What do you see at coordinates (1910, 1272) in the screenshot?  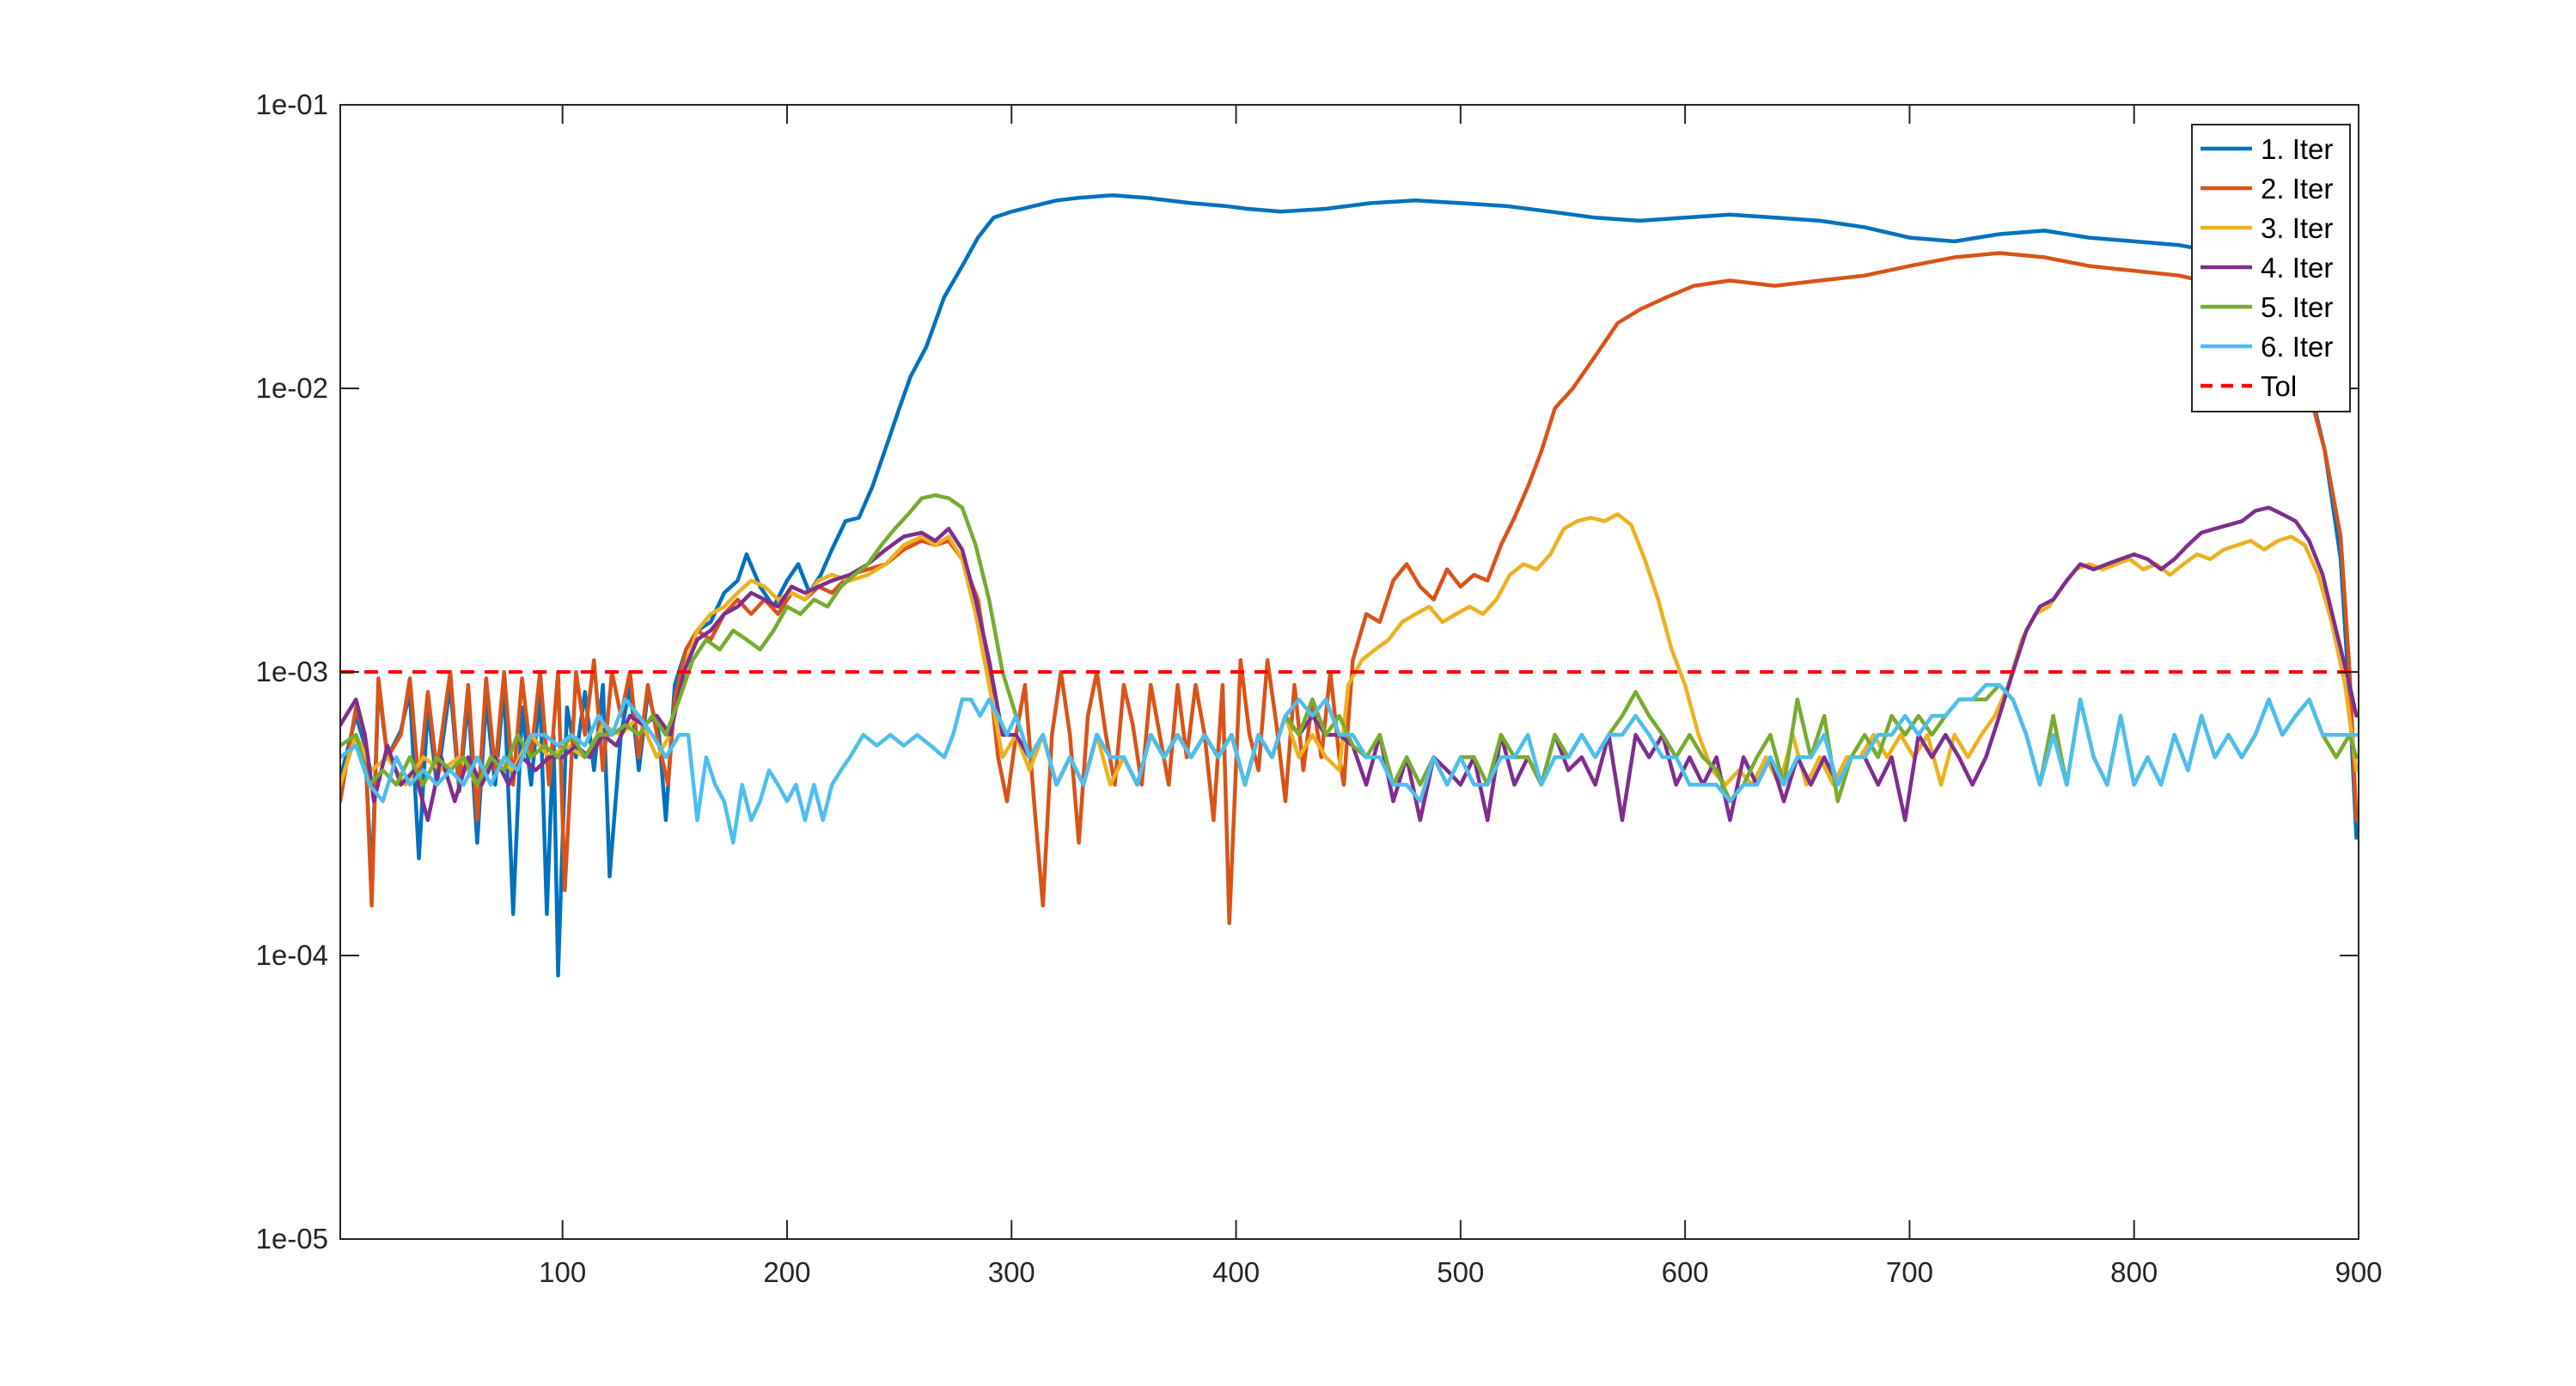 I see `x-tick-label: 700` at bounding box center [1910, 1272].